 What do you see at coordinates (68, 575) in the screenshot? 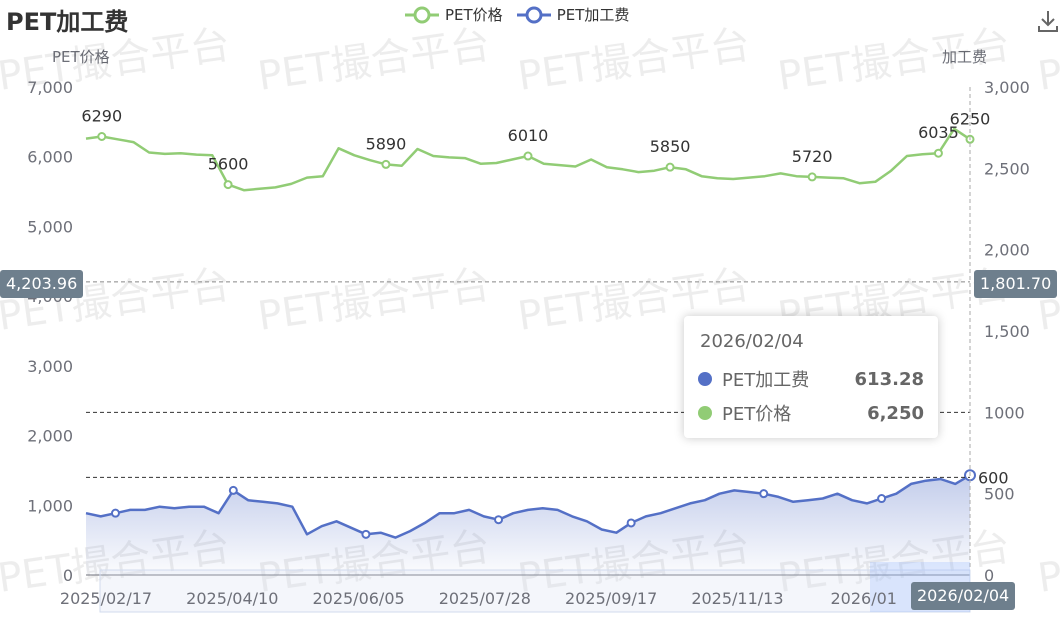
I see `y-left-tick-label: 0` at bounding box center [68, 575].